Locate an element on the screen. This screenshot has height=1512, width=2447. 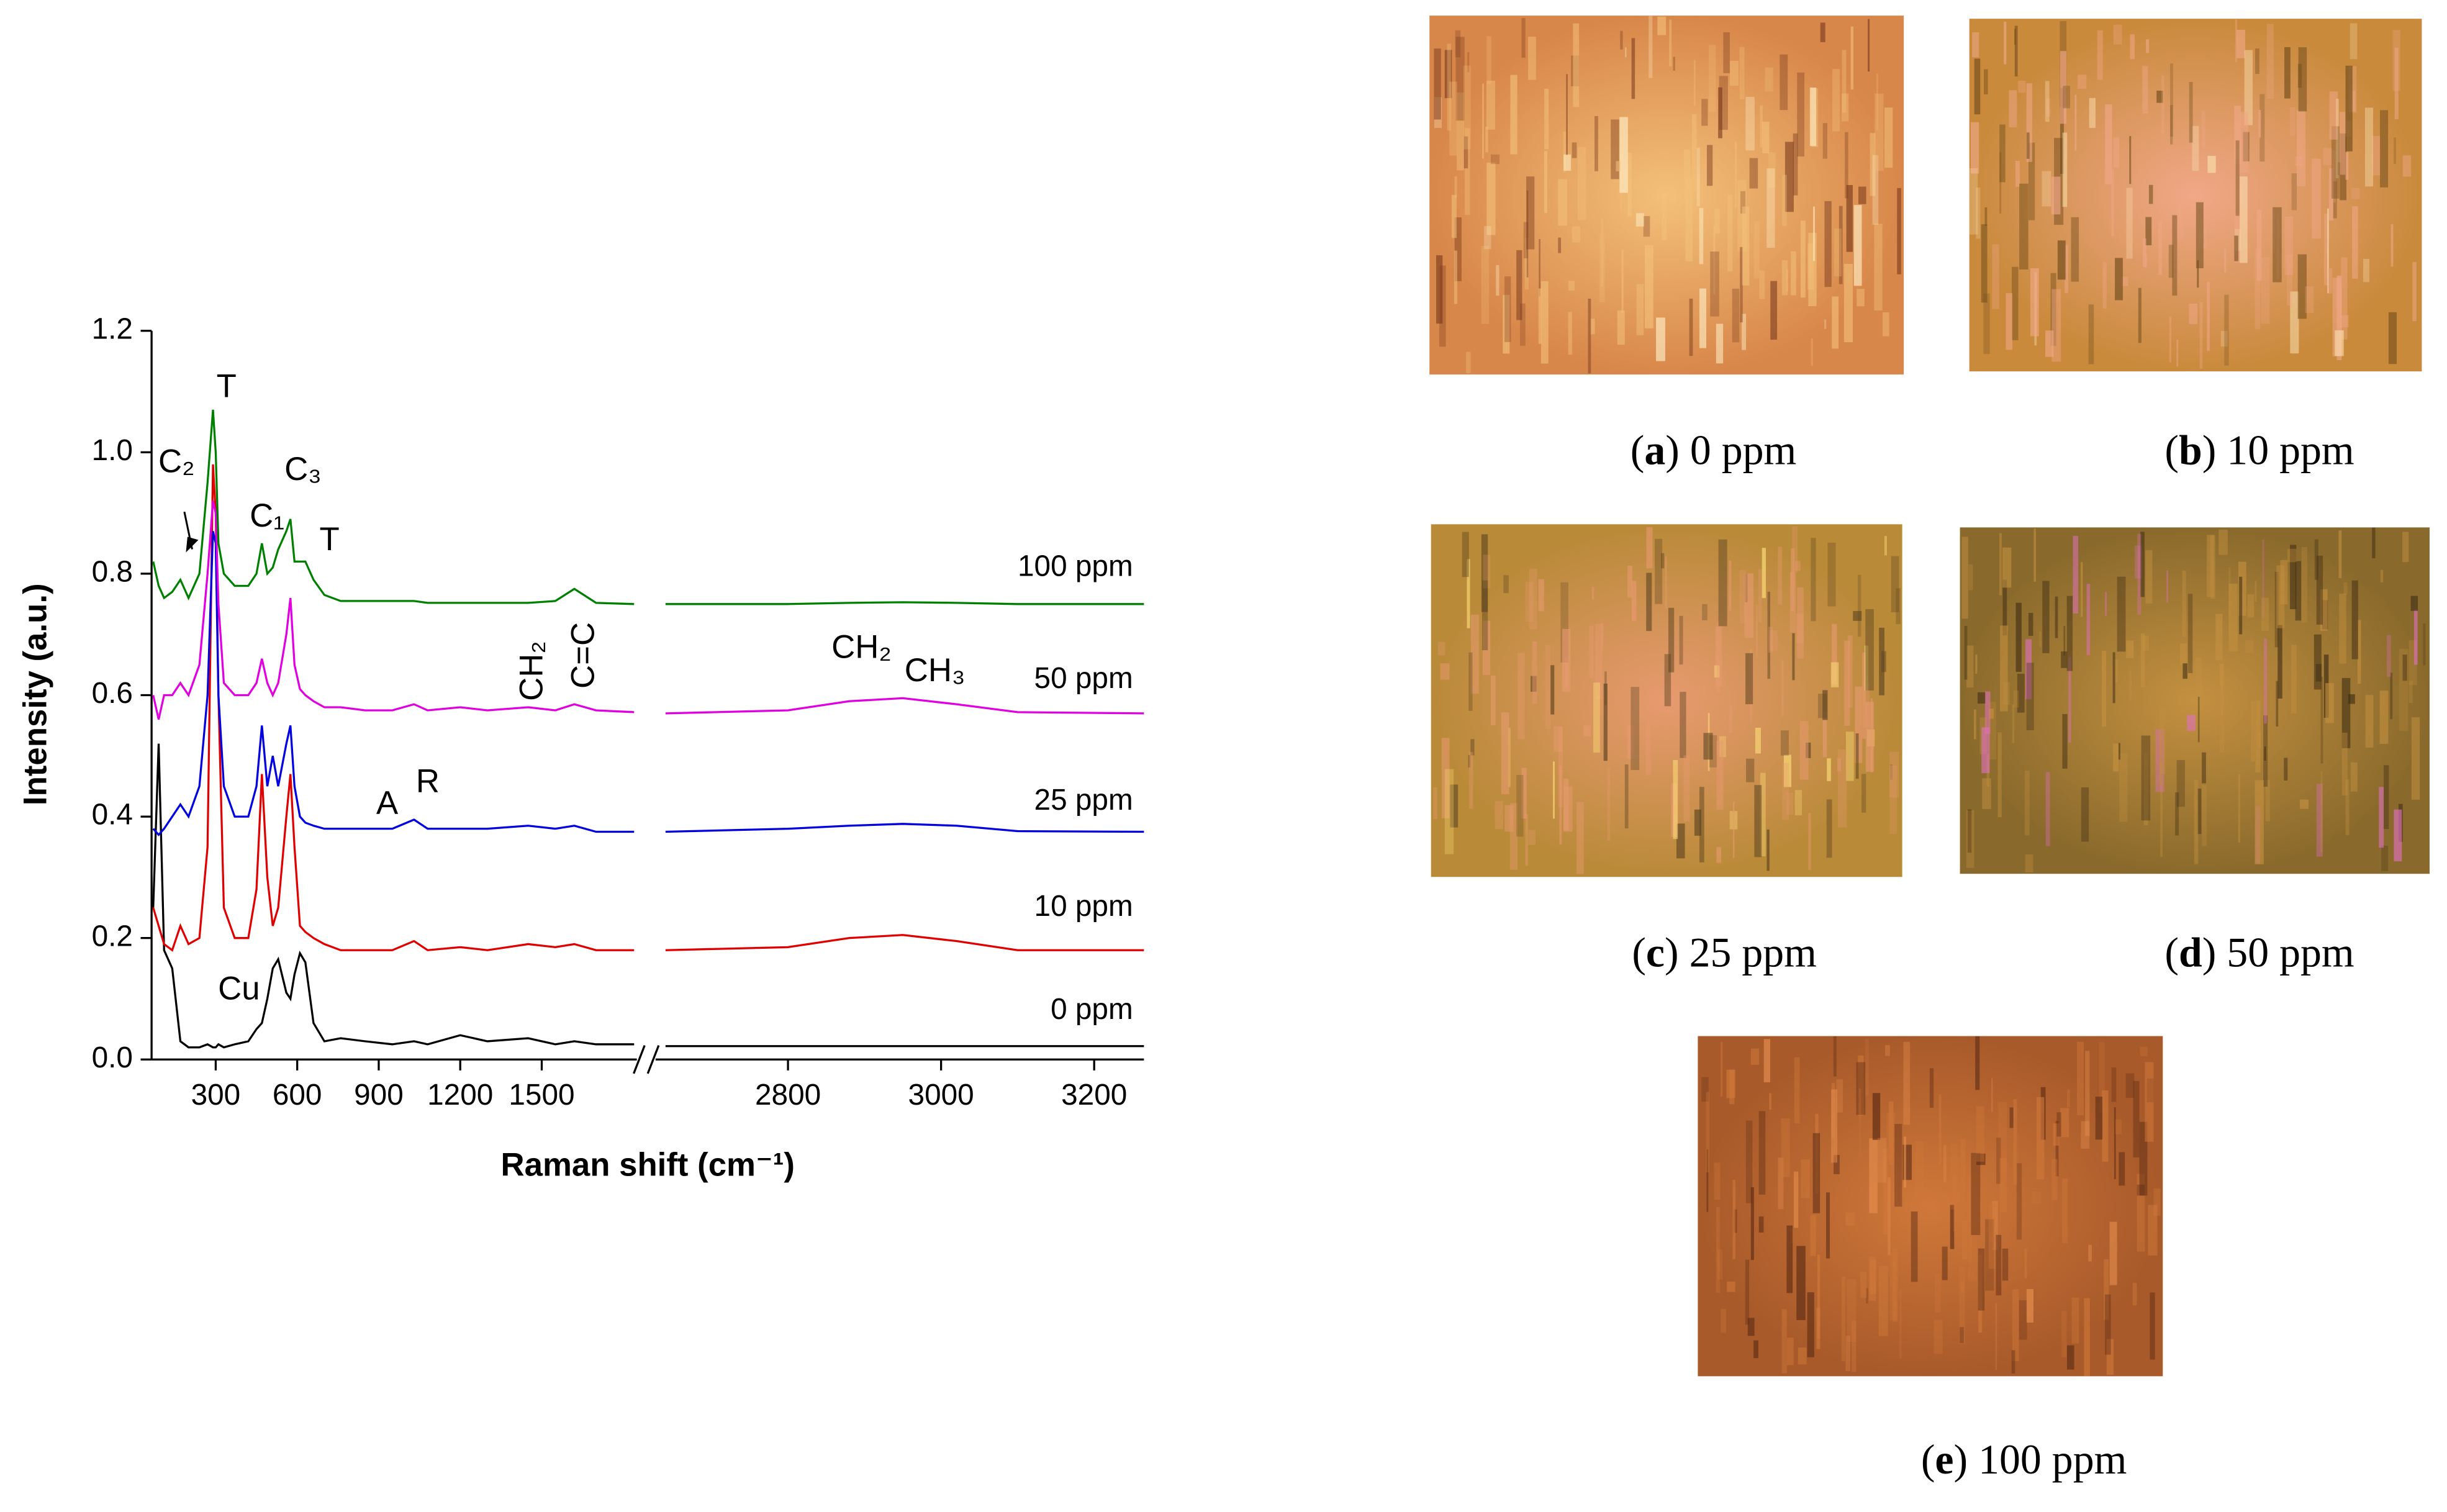
peak-annotation: C=C is located at coordinates (583, 655).